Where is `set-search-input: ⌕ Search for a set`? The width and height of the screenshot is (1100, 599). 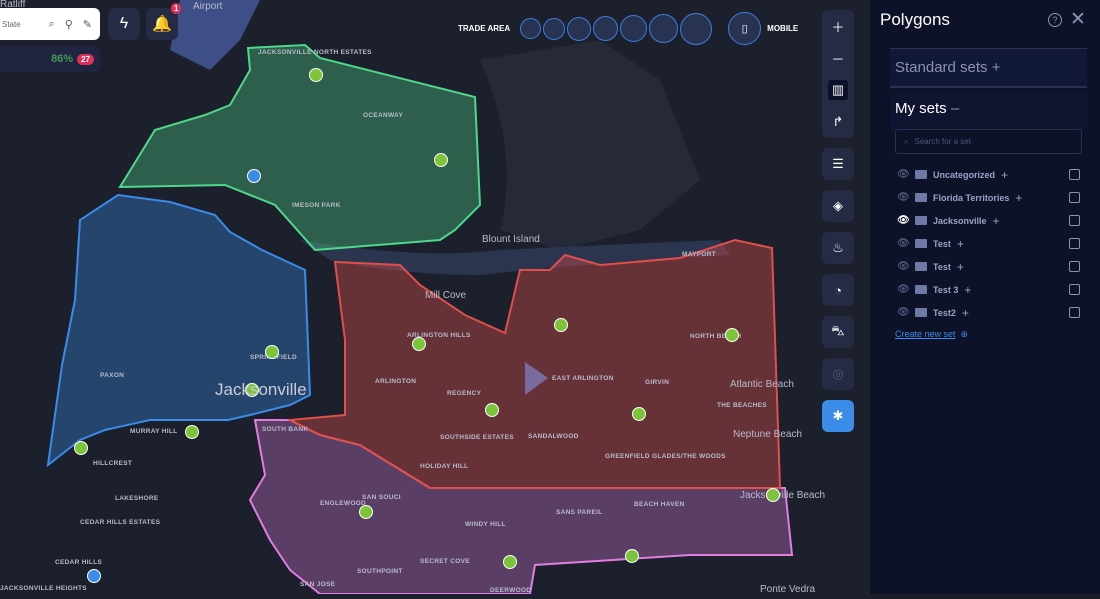 set-search-input: ⌕ Search for a set is located at coordinates (988, 141).